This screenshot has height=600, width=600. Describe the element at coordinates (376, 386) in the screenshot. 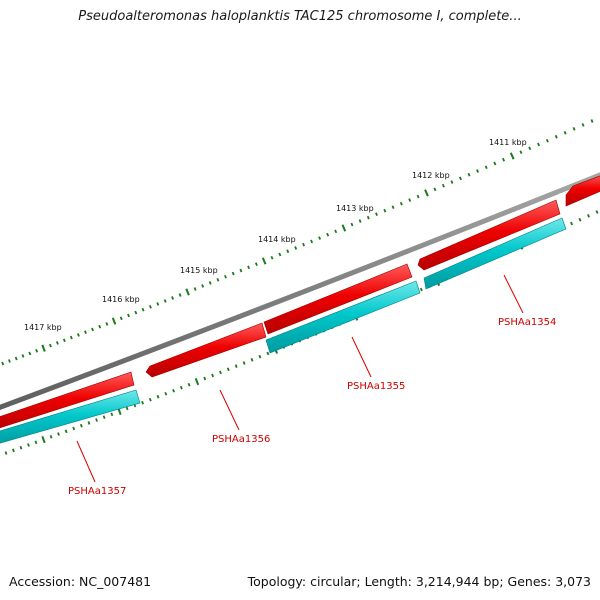

I see `gene-label-PSHAa1355: PSHAa1355` at that location.